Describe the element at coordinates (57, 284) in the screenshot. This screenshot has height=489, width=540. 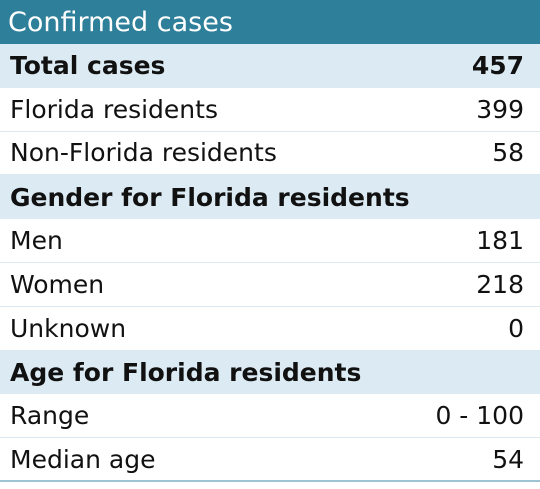
I see `row-label: Women` at that location.